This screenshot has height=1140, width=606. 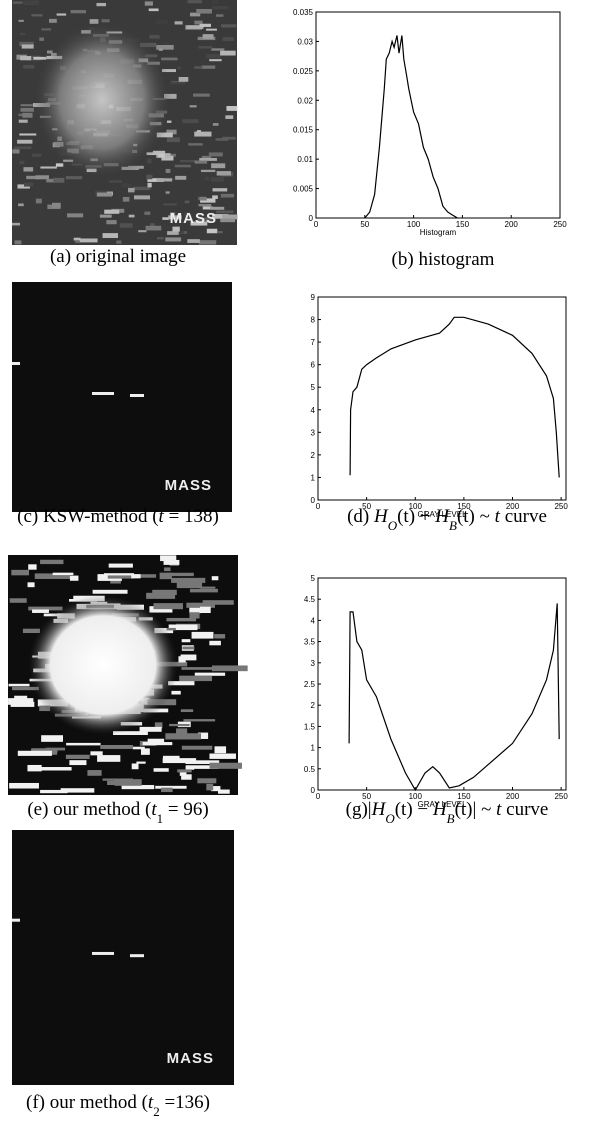 I want to click on x-tick-label: 50, so click(x=366, y=506).